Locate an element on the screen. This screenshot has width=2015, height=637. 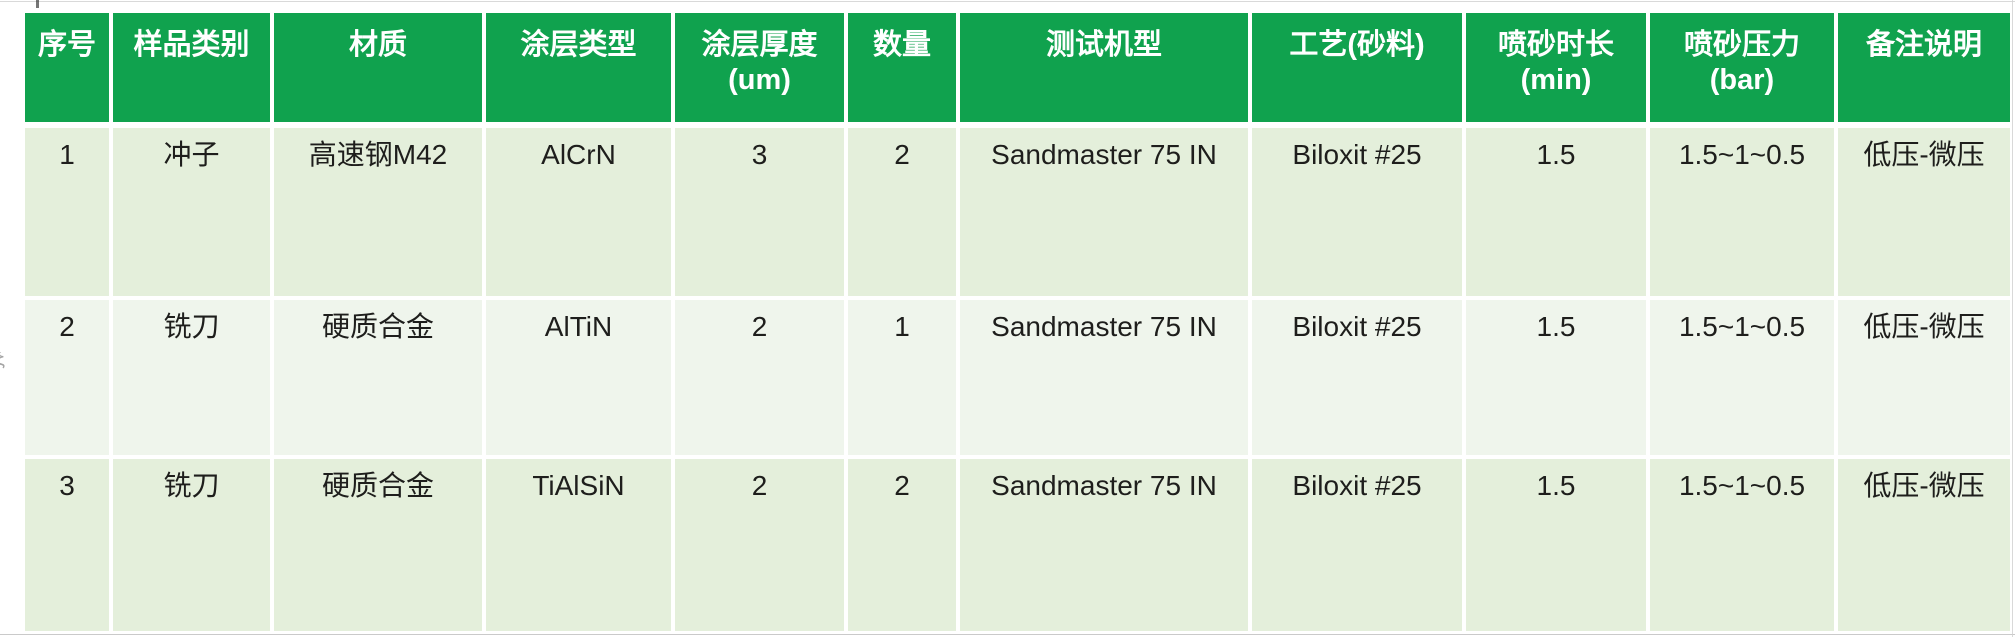
column-header-label: 备注说明 is located at coordinates (1923, 45).